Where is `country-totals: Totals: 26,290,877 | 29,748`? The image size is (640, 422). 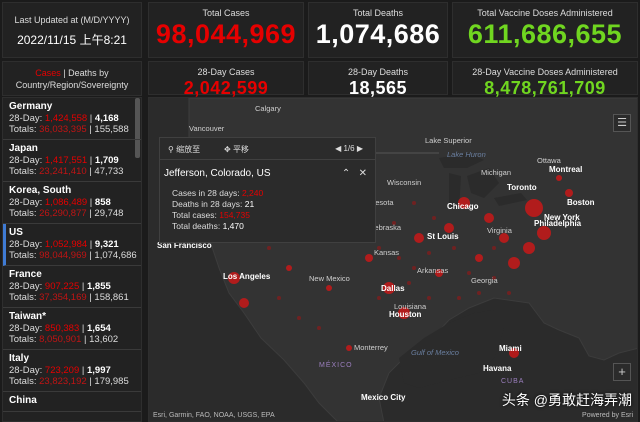 country-totals: Totals: 26,290,877 | 29,748 is located at coordinates (66, 213).